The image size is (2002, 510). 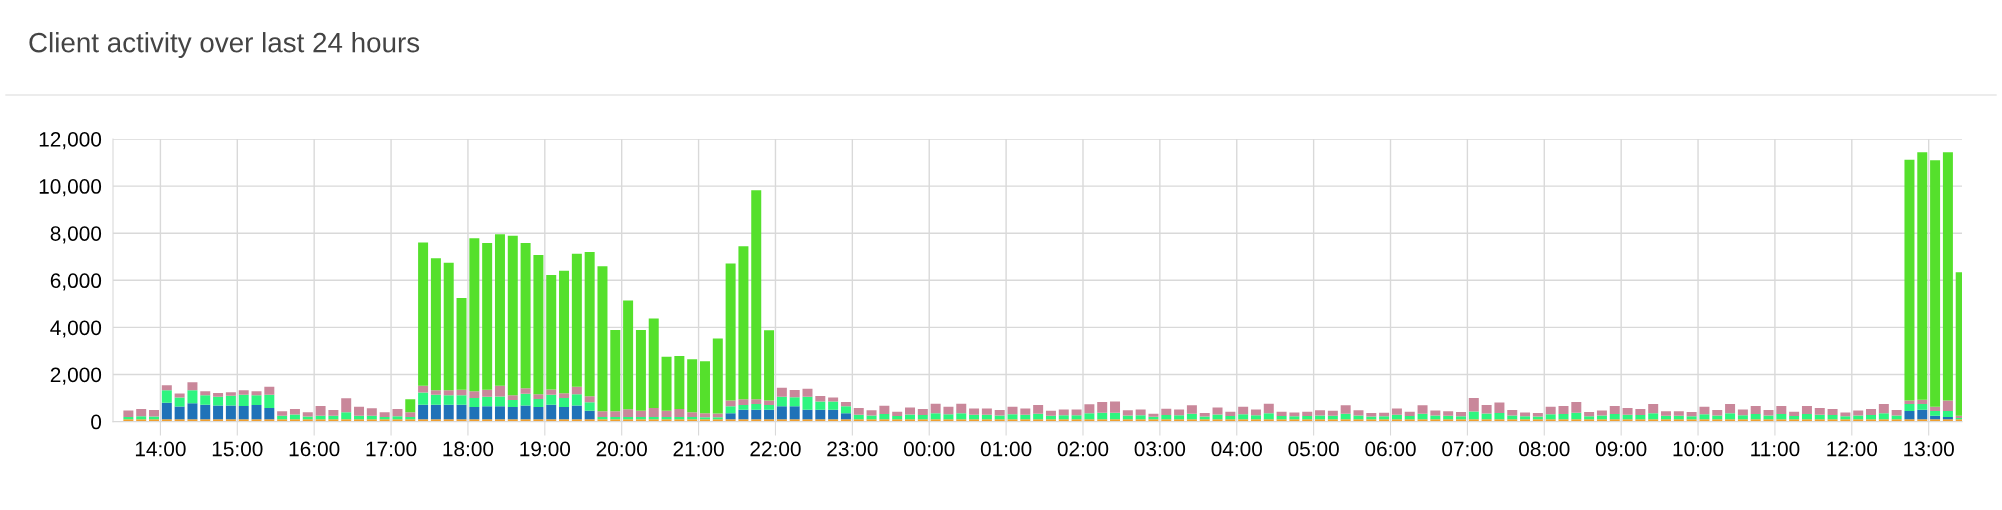 I want to click on x-tick-label: 14:00, so click(x=160, y=449).